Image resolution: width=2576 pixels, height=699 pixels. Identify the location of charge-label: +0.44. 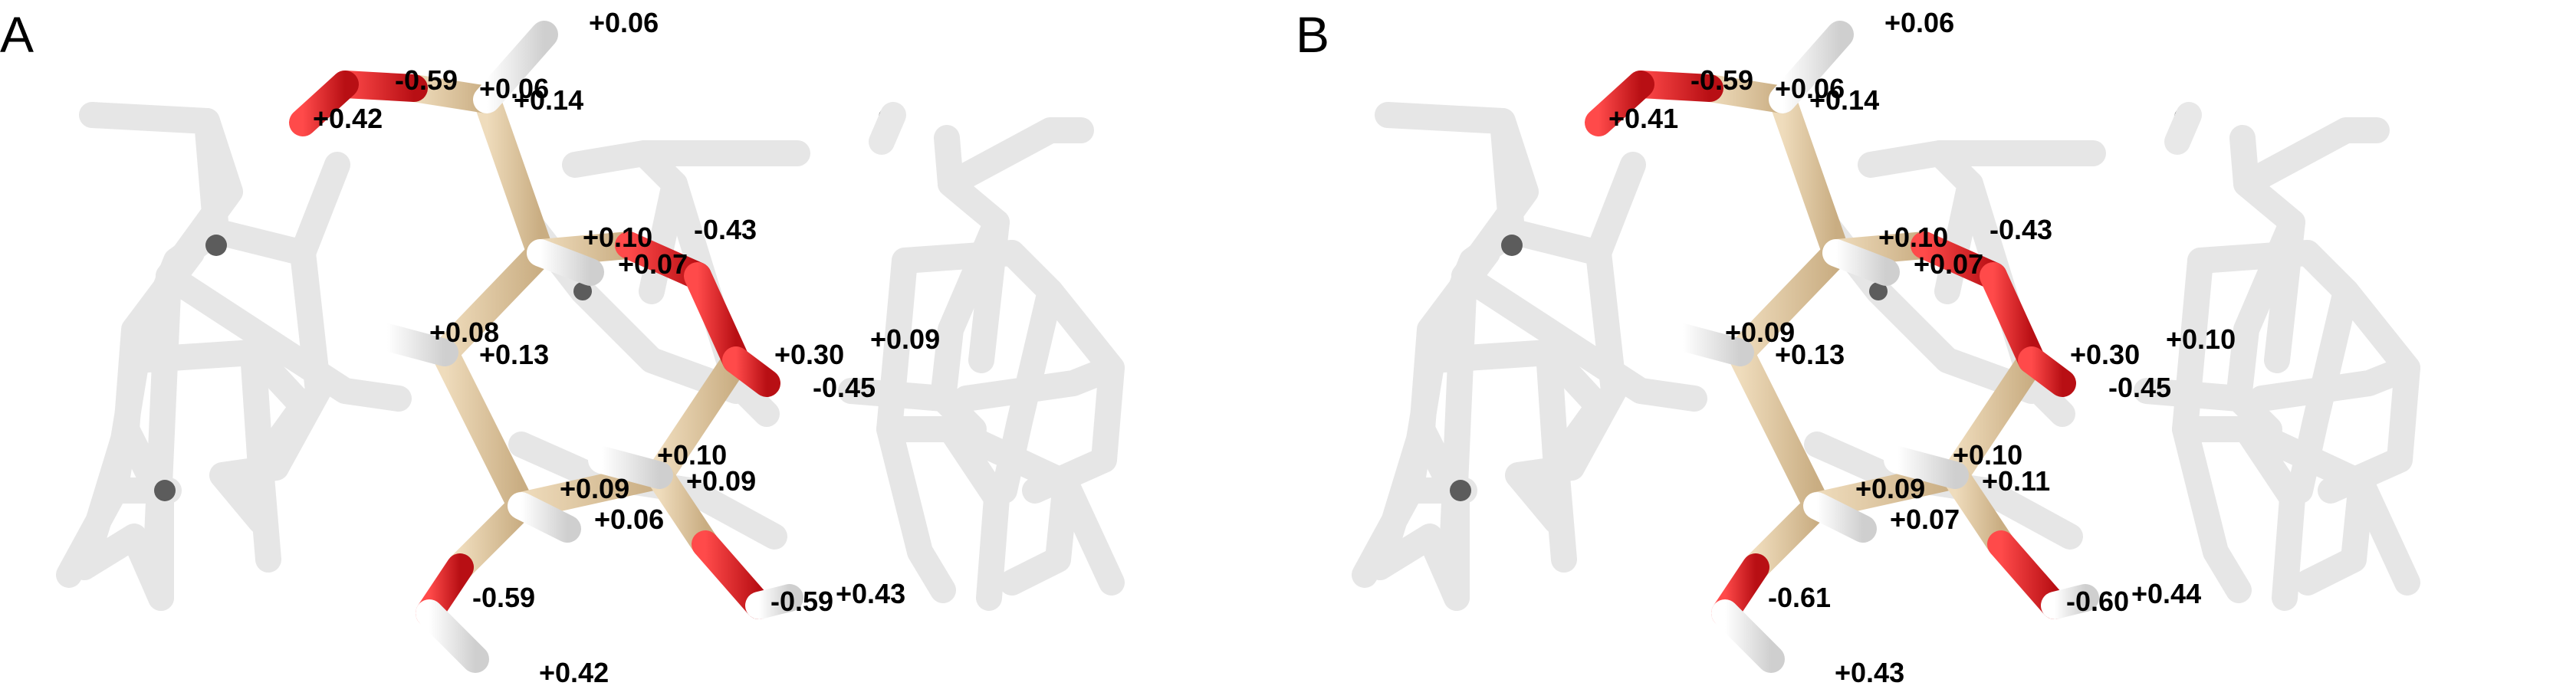
(2166, 593).